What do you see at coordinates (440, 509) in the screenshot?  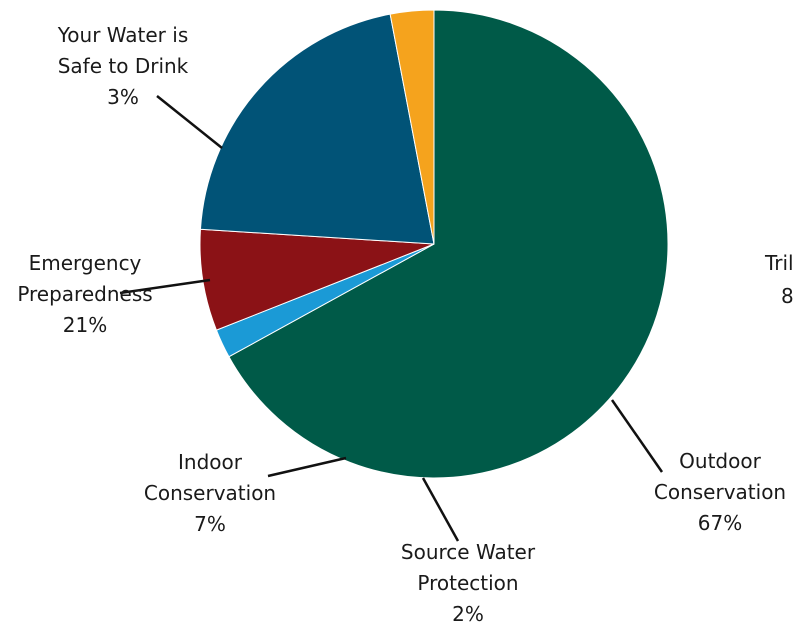 I see `leader-line-source-water-protection` at bounding box center [440, 509].